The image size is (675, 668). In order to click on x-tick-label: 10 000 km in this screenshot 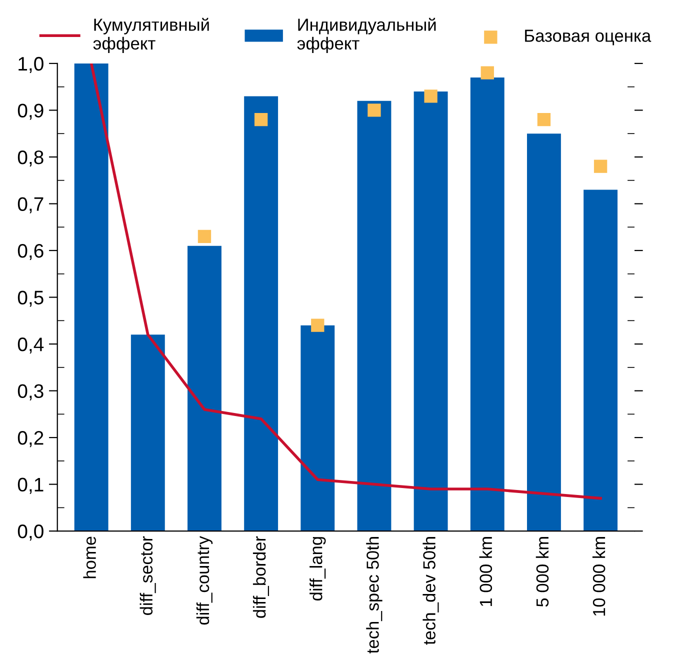, I will do `click(599, 576)`.